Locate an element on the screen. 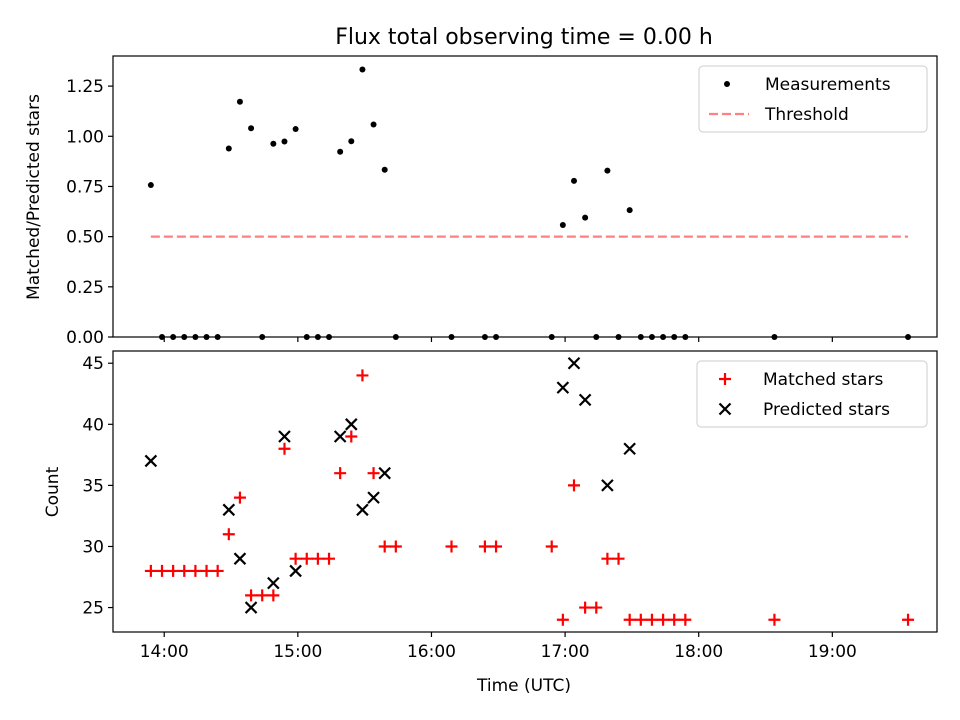 The height and width of the screenshot is (720, 960). top-y-axis-label: Matched/Predicted stars is located at coordinates (34, 197).